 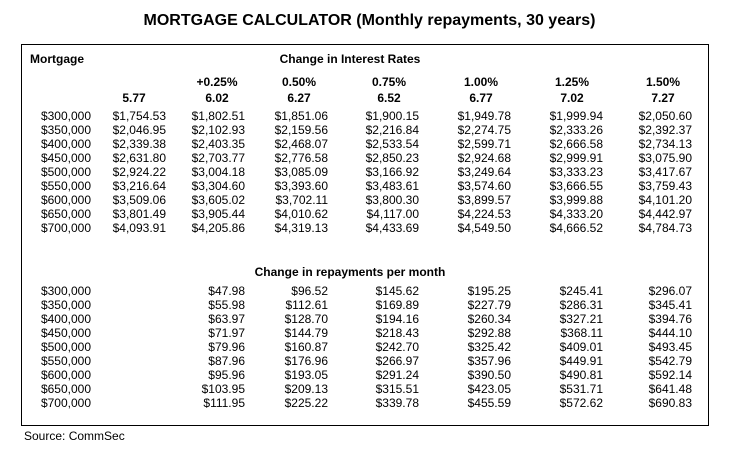 I want to click on repayment-change-cell: $79.96, so click(x=226, y=347).